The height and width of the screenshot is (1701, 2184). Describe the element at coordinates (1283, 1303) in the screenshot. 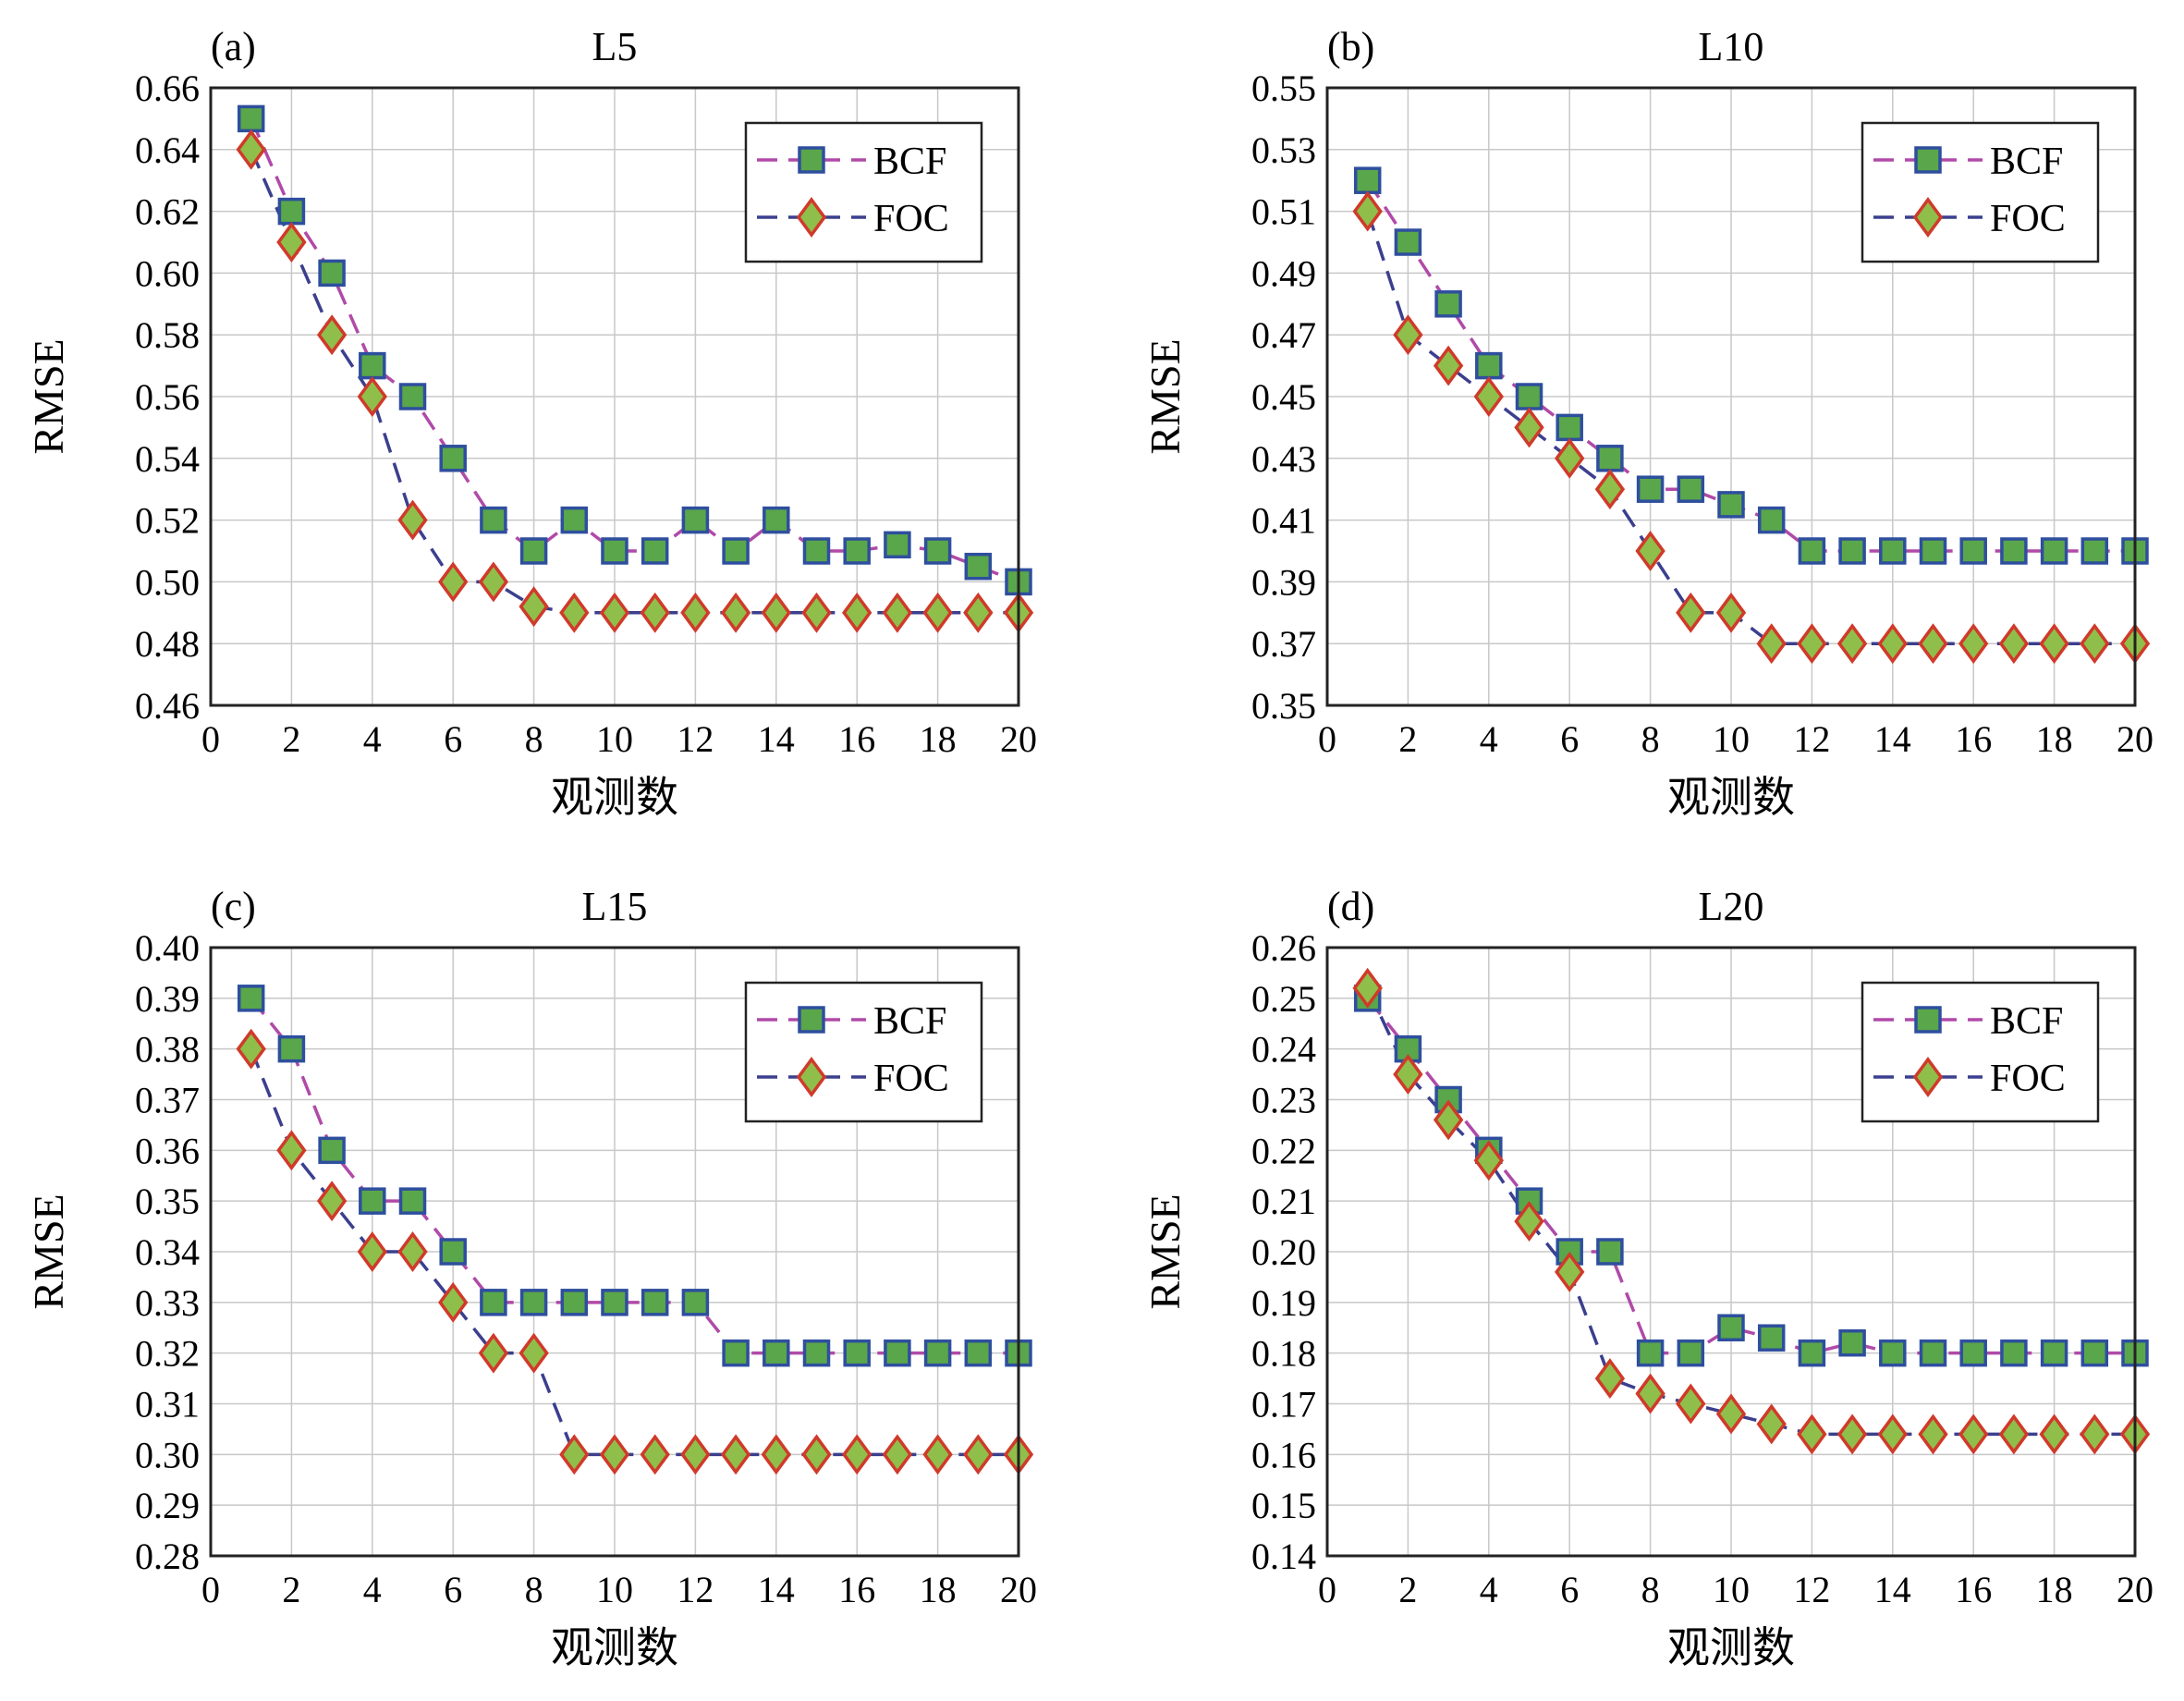

I see `y-tick-label: 0.19` at that location.